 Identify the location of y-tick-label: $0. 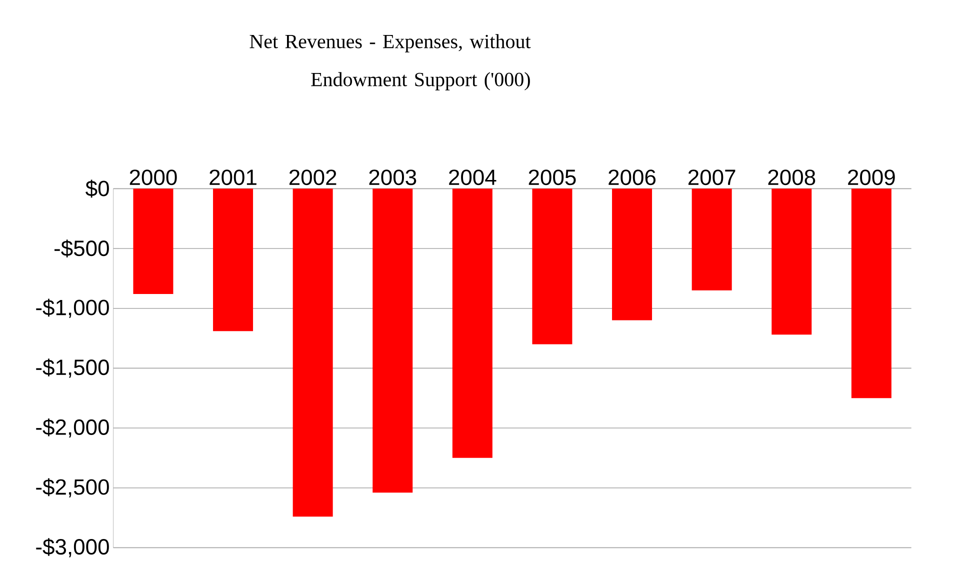
(97, 189).